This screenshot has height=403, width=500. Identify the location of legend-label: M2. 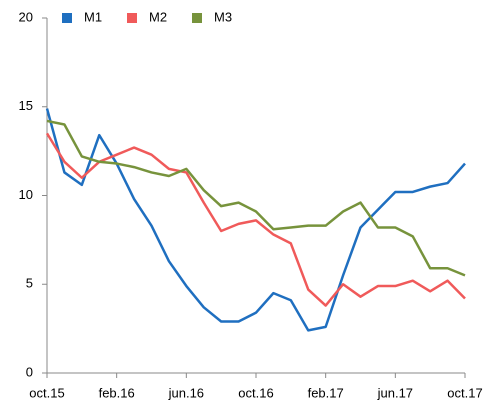
(158, 16).